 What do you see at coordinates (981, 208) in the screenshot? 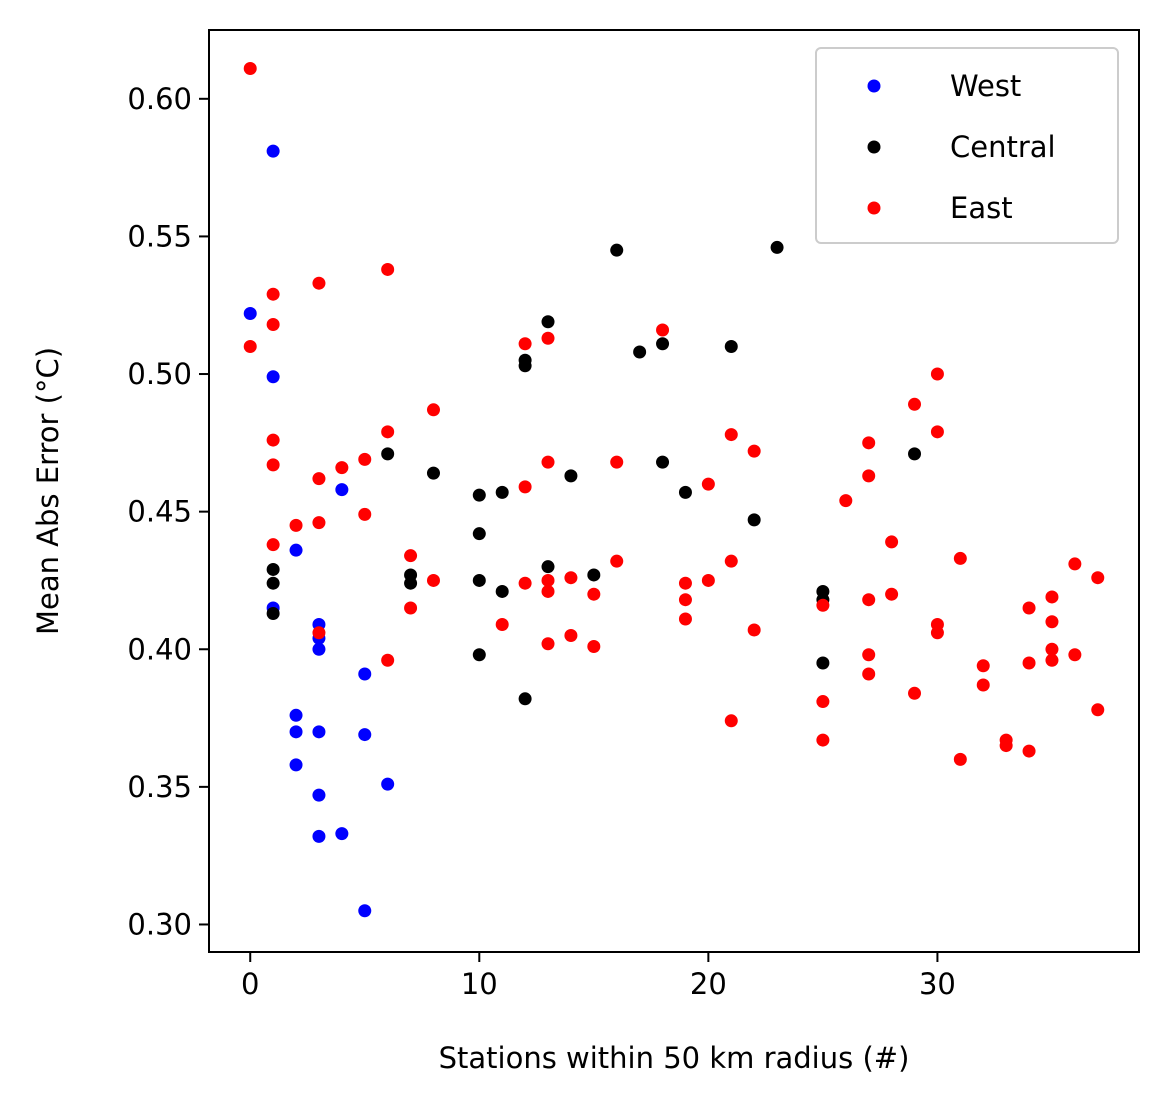
I see `legend-label-east: East` at bounding box center [981, 208].